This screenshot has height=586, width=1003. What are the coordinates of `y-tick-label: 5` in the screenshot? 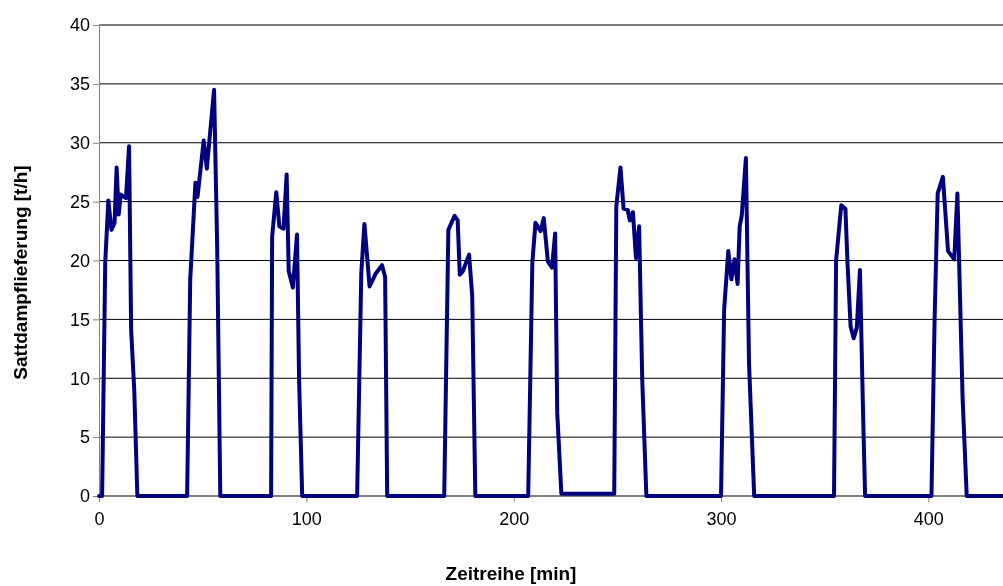 It's located at (84, 437).